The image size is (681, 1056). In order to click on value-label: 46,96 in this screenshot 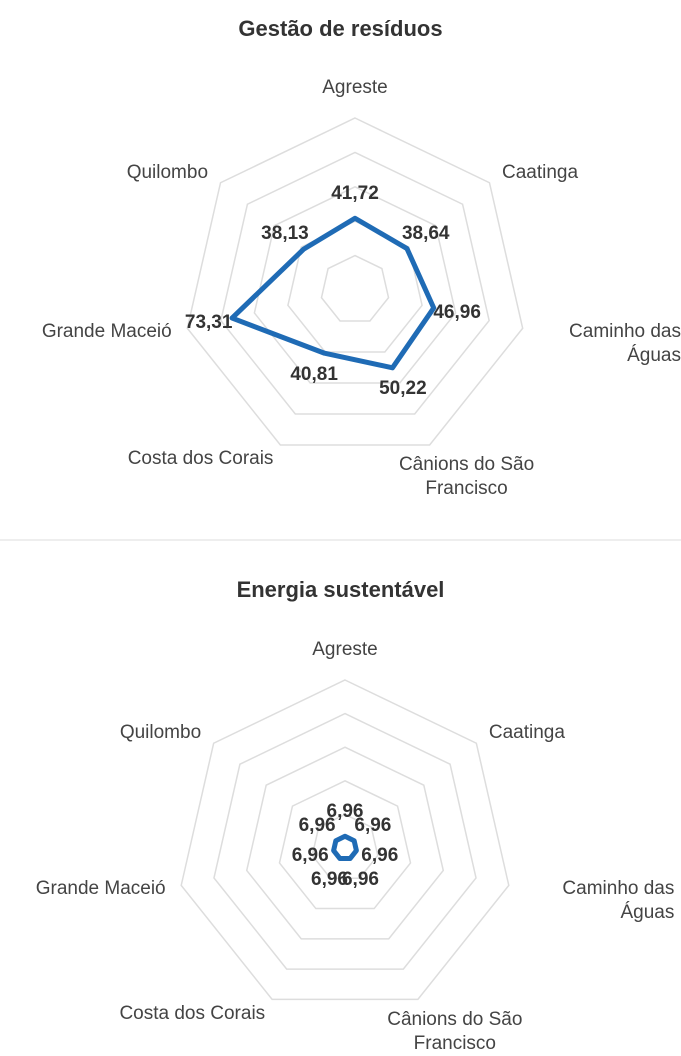, I will do `click(457, 313)`.